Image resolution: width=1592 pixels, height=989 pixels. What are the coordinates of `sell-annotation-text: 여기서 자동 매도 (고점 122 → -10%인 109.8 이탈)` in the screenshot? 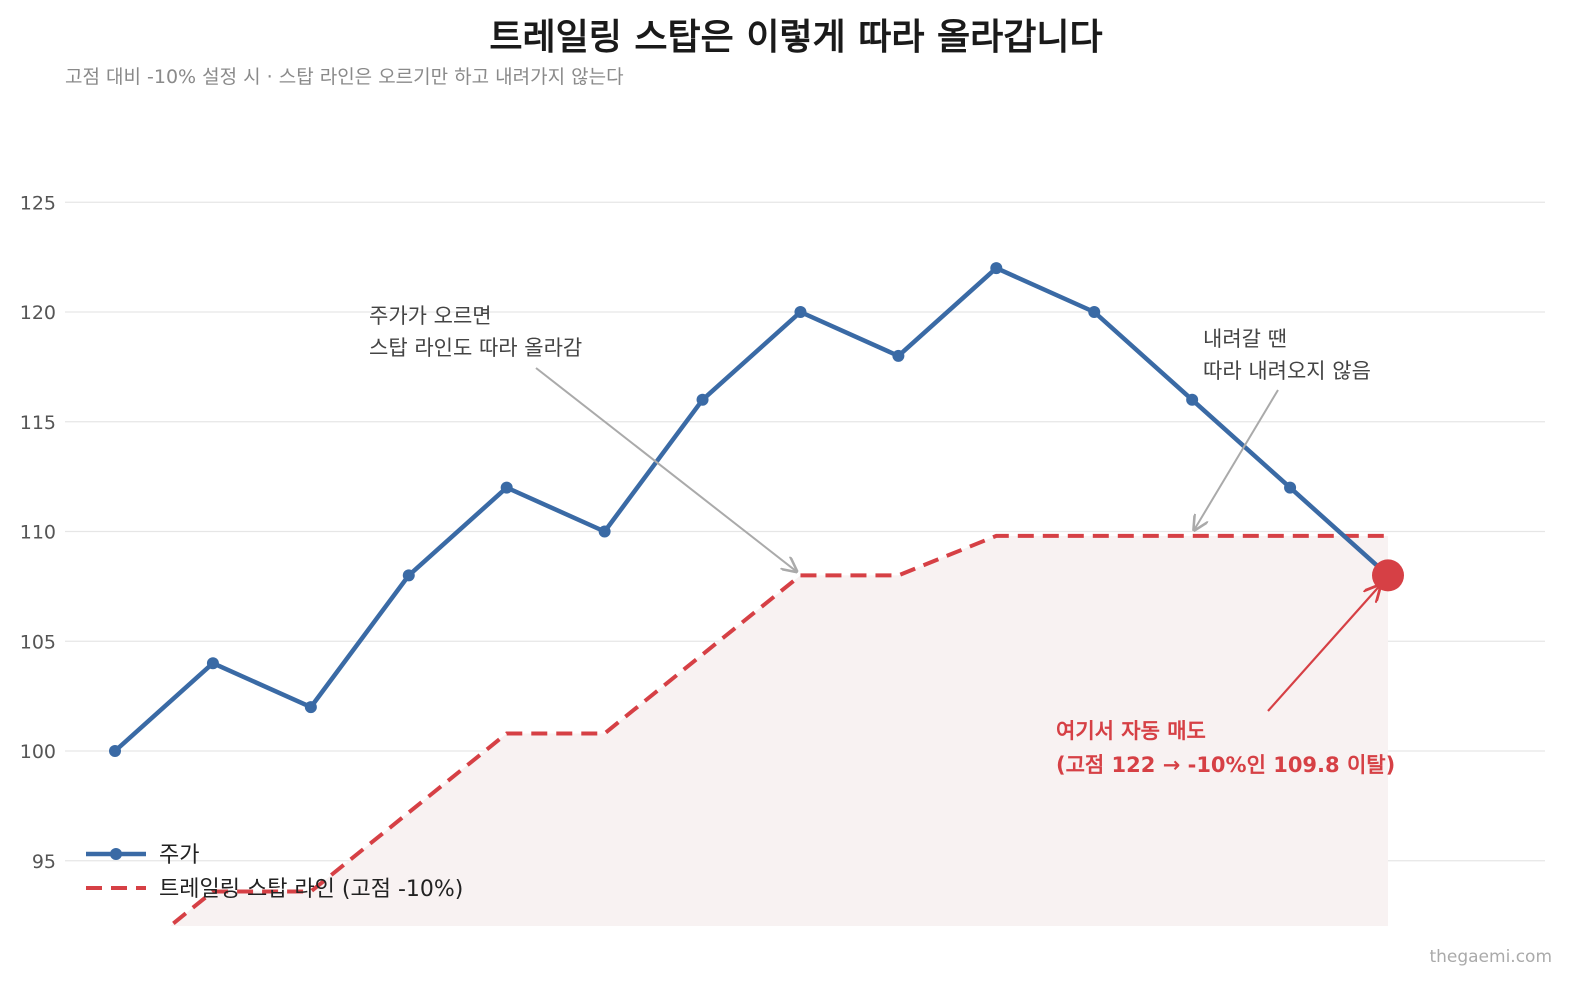 It's located at (1225, 748).